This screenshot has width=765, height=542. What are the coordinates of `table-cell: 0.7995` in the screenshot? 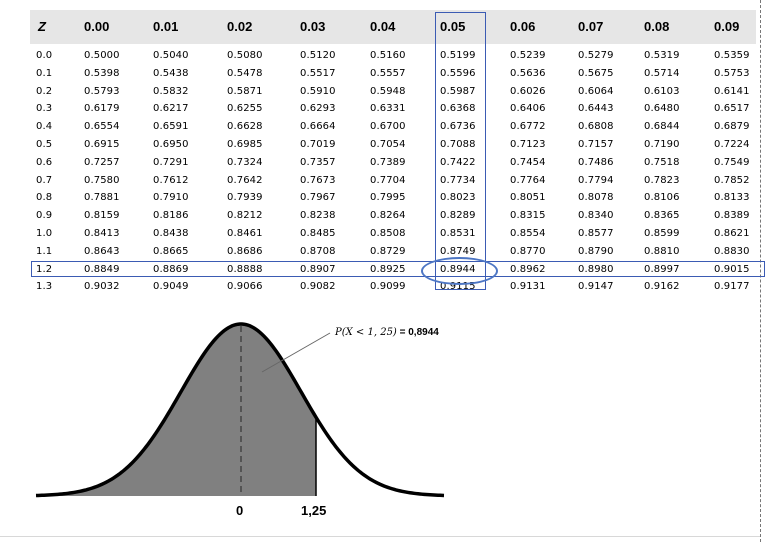 It's located at (388, 198).